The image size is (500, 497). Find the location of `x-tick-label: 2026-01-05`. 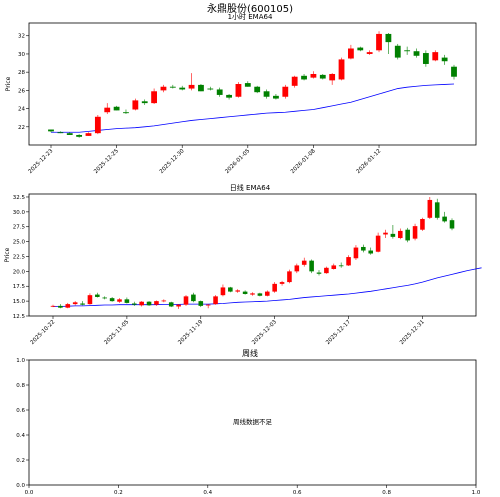

x-tick-label: 2026-01-05 is located at coordinates (237, 161).